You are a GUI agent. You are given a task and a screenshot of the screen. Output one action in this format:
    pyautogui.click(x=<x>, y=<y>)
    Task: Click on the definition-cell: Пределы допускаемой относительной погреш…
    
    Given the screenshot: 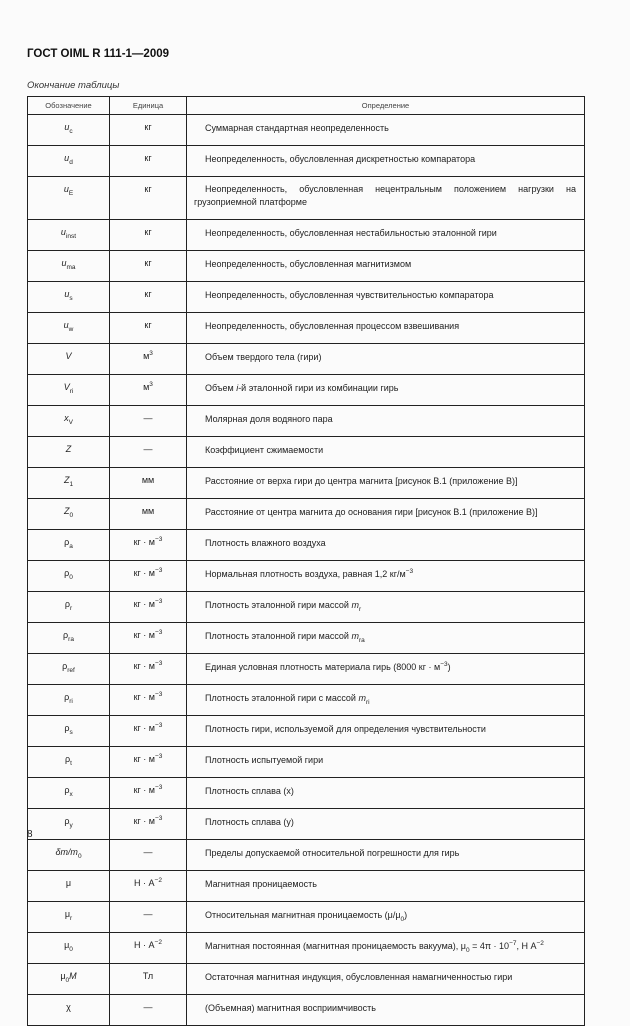 What is the action you would take?
    pyautogui.click(x=385, y=855)
    